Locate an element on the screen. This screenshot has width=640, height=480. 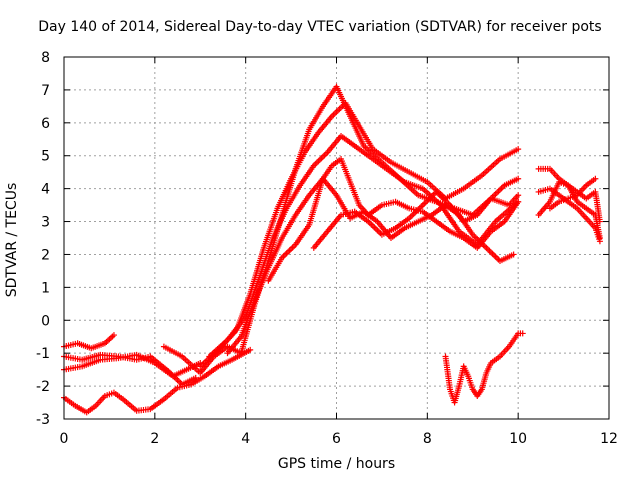
x-tick-label: 10 is located at coordinates (518, 439).